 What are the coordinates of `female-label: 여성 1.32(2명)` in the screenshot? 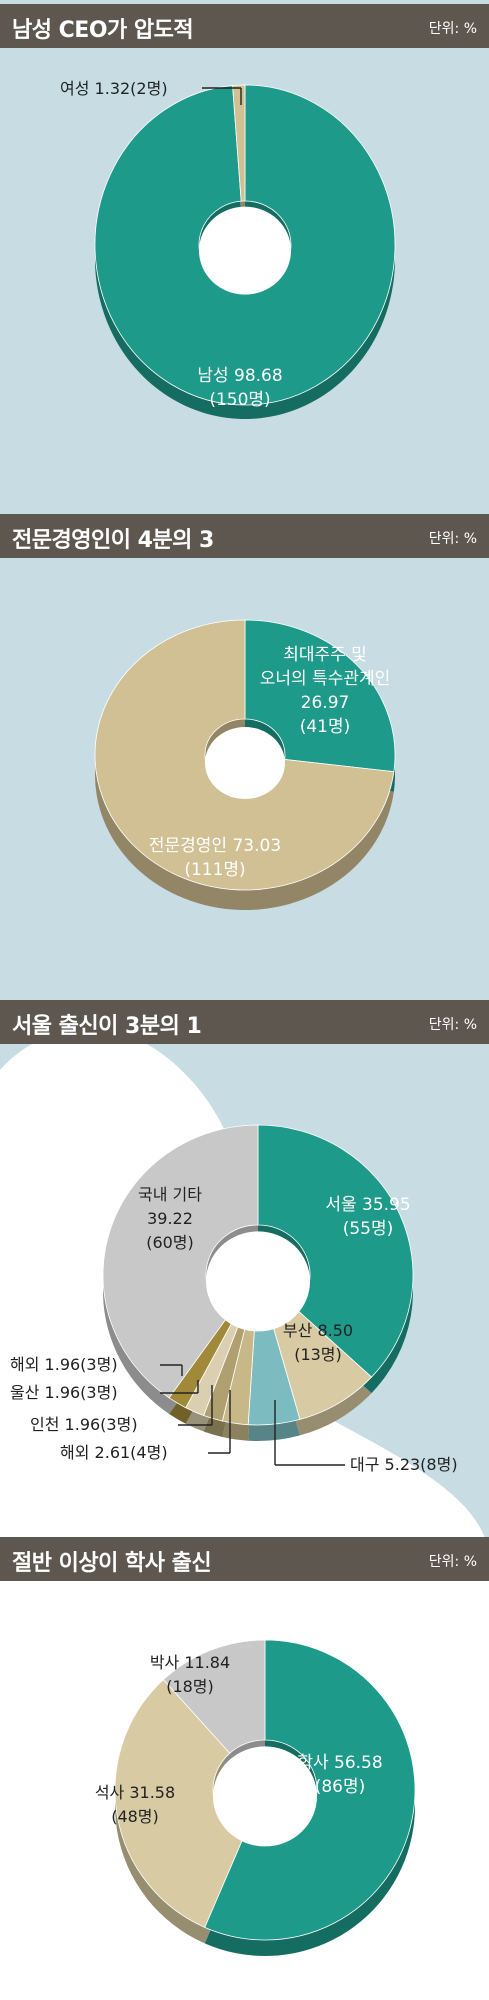 It's located at (114, 88).